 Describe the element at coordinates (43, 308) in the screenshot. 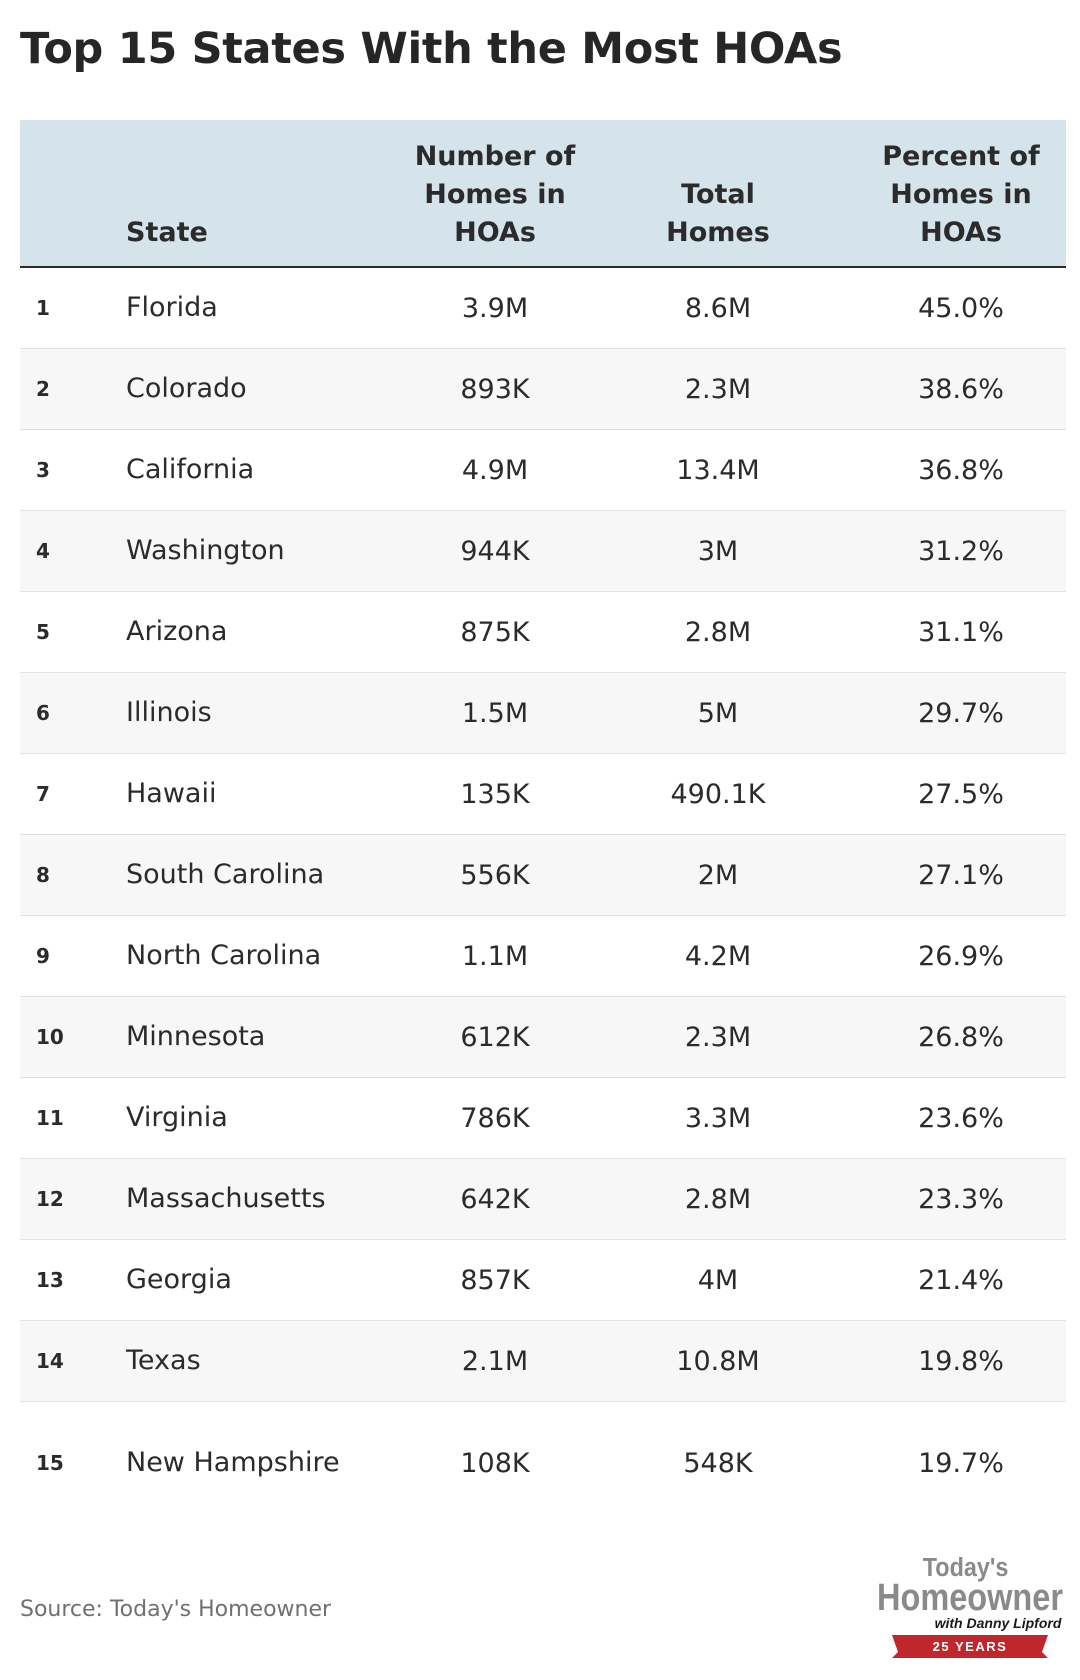

I see `rank-cell: 1` at that location.